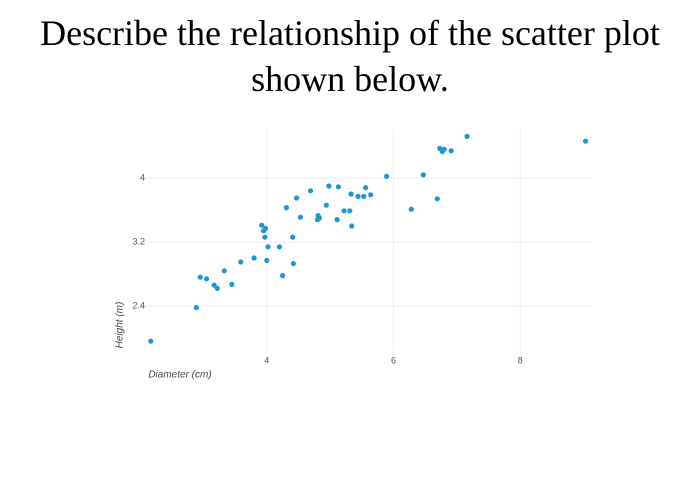 The height and width of the screenshot is (500, 700). Describe the element at coordinates (520, 360) in the screenshot. I see `x-tick-label: 8` at that location.